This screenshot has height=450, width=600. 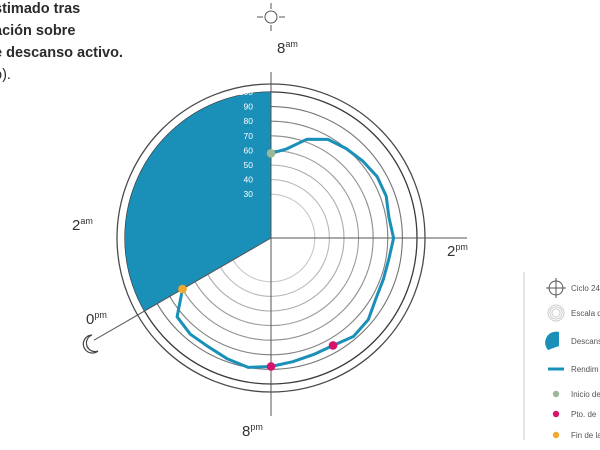 What do you see at coordinates (246, 143) in the screenshot?
I see `radial-tick-labels: 30 40 50 60 70 80 90 100` at bounding box center [246, 143].